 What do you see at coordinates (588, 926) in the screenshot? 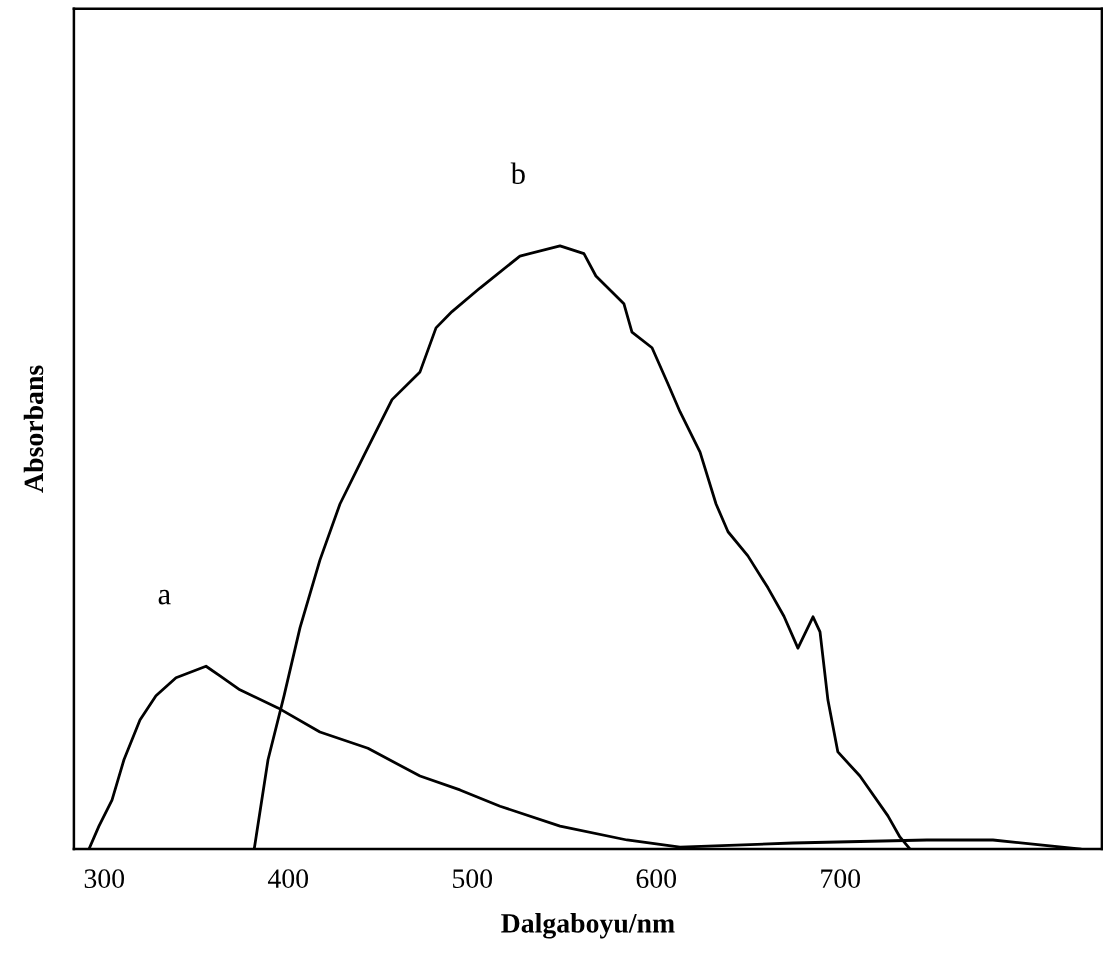
I see `x-axis-title: Dalgaboyu/nm` at bounding box center [588, 926].